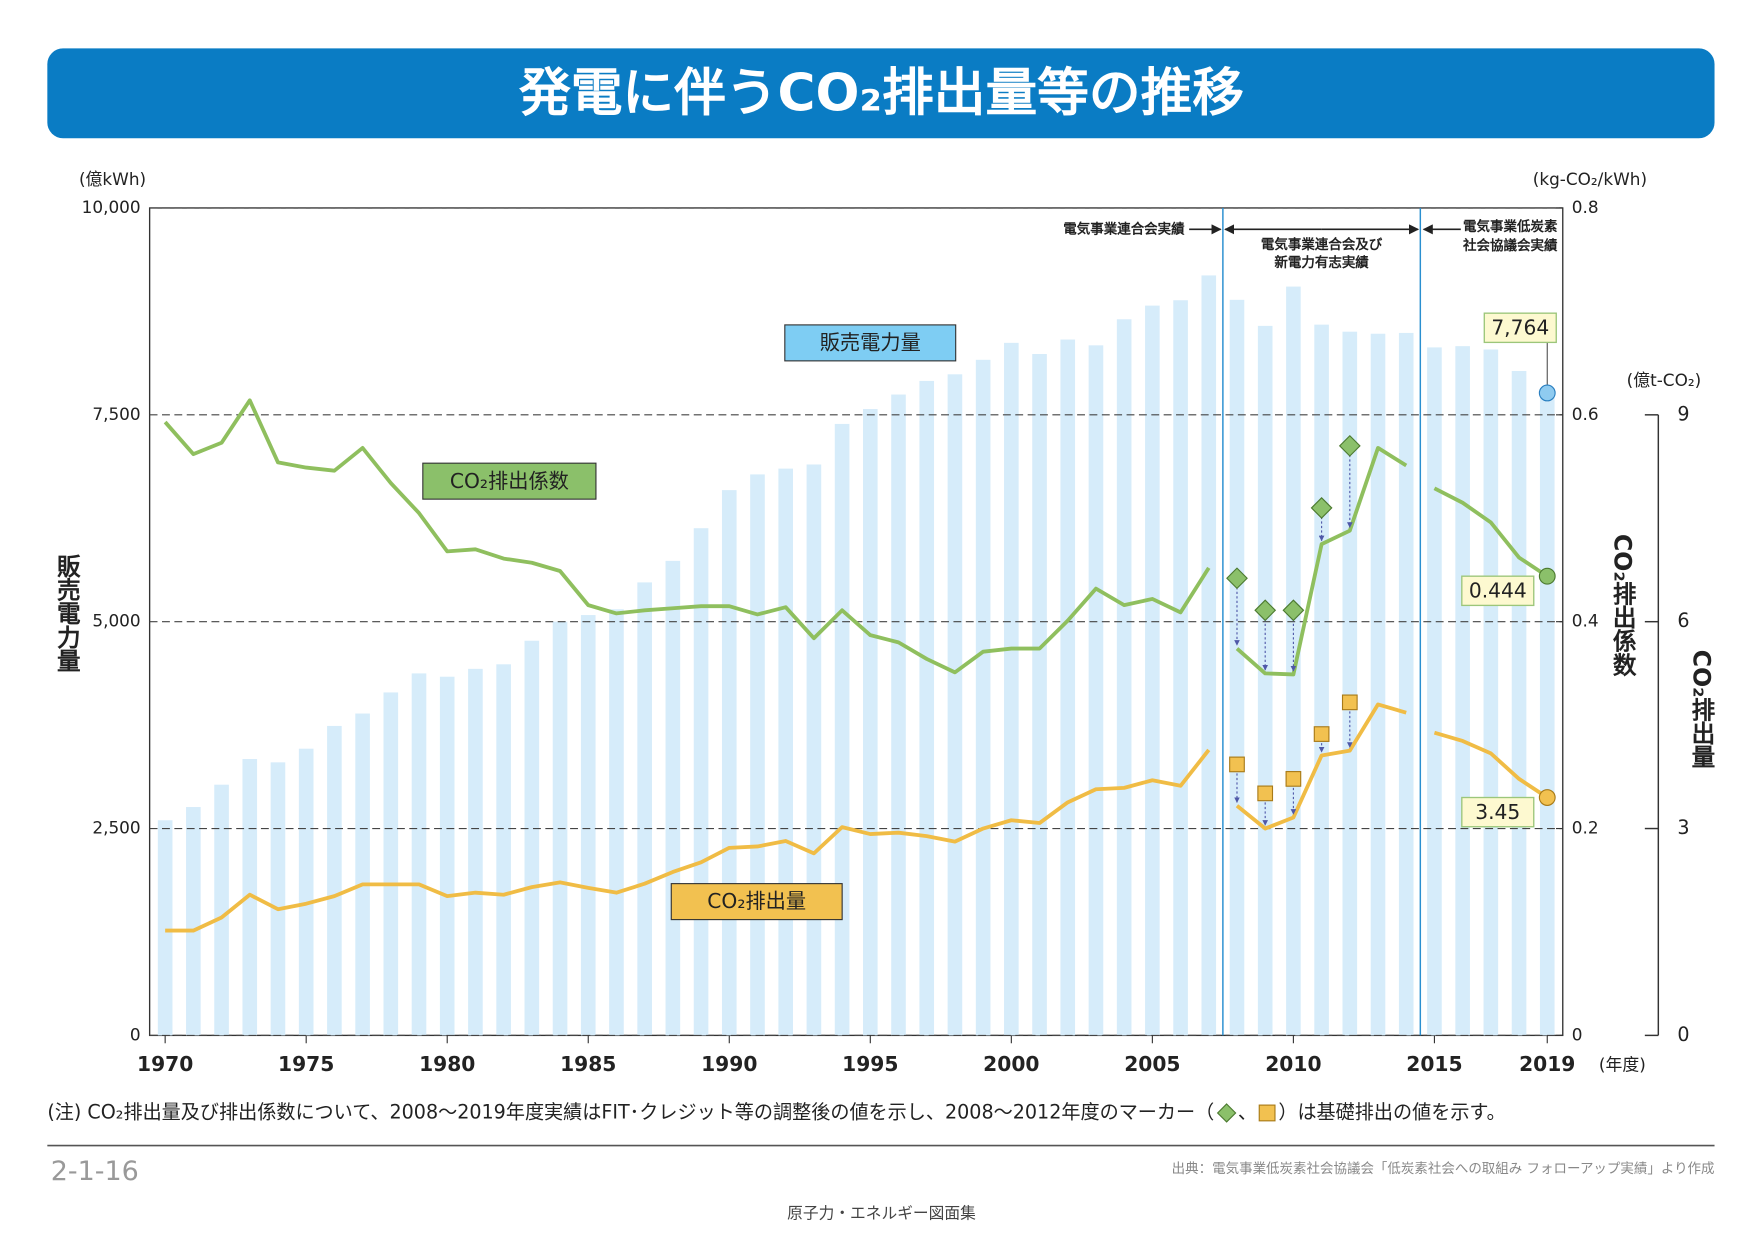  I want to click on y3-tick-label: 9, so click(1683, 413).